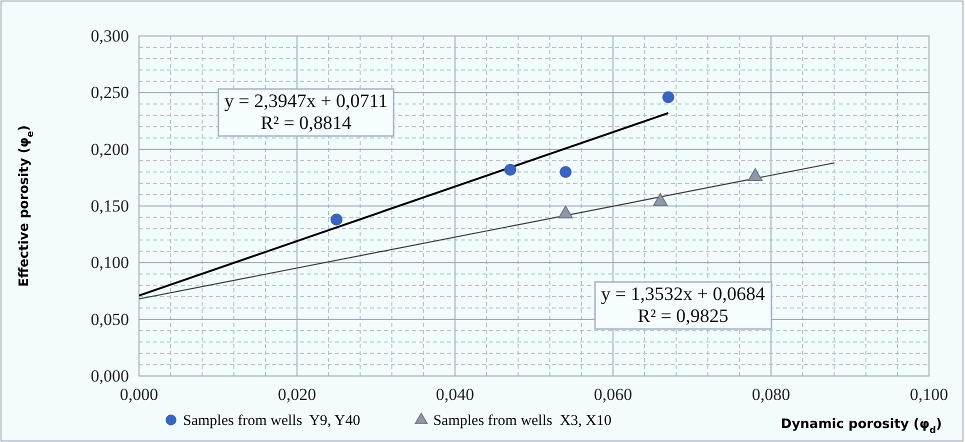  What do you see at coordinates (139, 394) in the screenshot?
I see `x-tick-label: 0,000` at bounding box center [139, 394].